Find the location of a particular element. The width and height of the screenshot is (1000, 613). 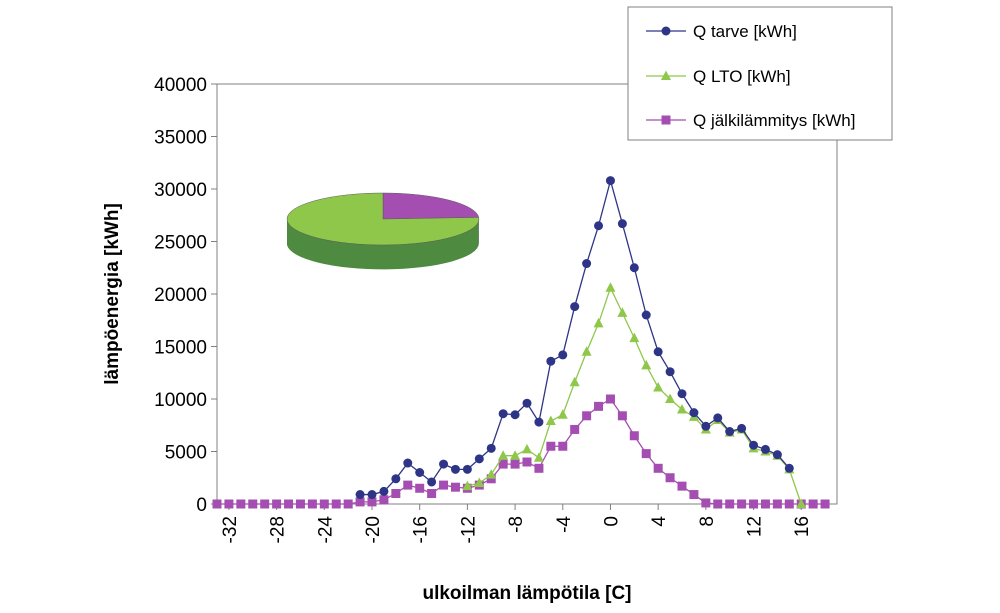

x-tick-label: -12 is located at coordinates (468, 529).